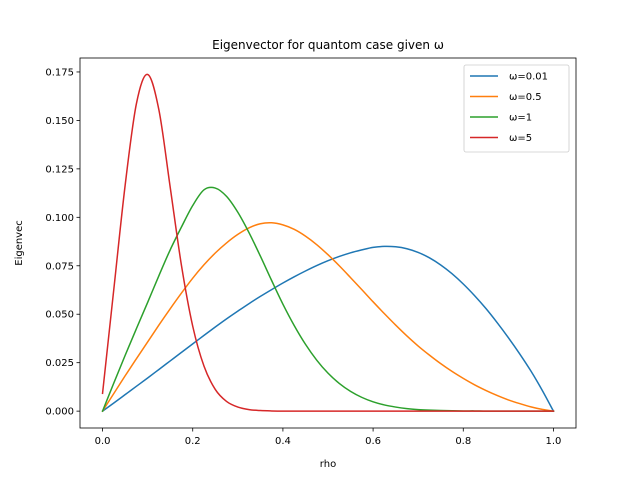  Describe the element at coordinates (59, 315) in the screenshot. I see `y-tick-label: 0.050` at that location.